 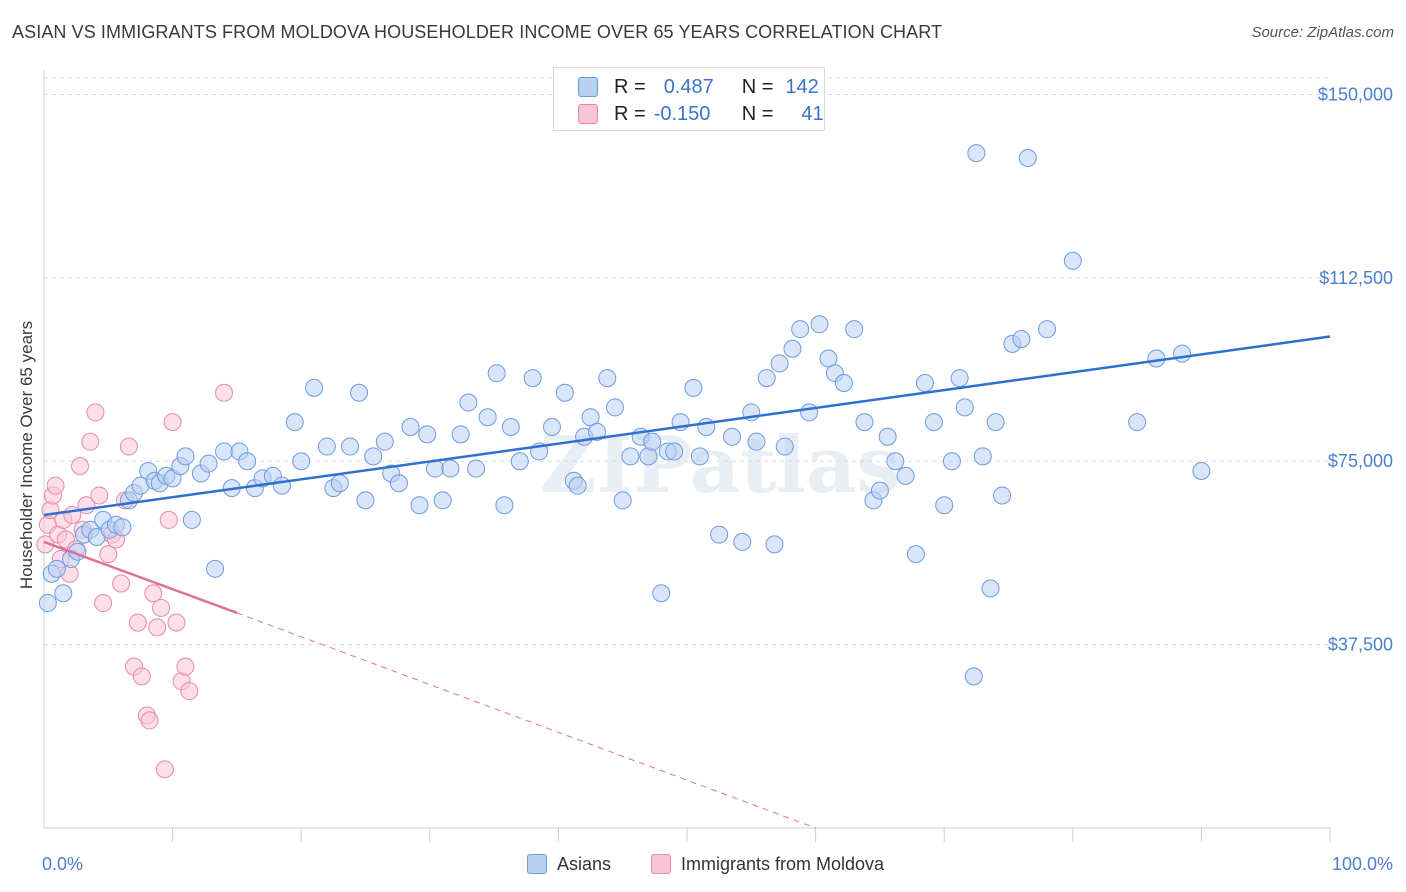 I want to click on correlation-legend: R = 0.487 N = 142 R = -0.150 N = 41, so click(x=689, y=99).